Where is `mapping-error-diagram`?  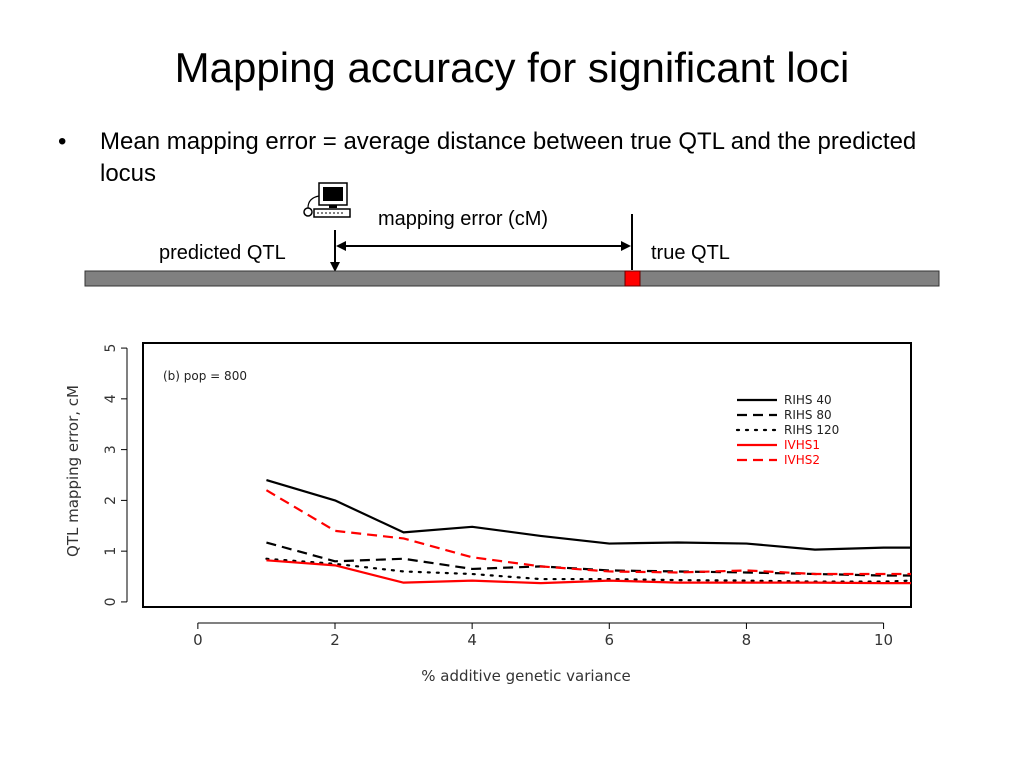 mapping-error-diagram is located at coordinates (512, 234).